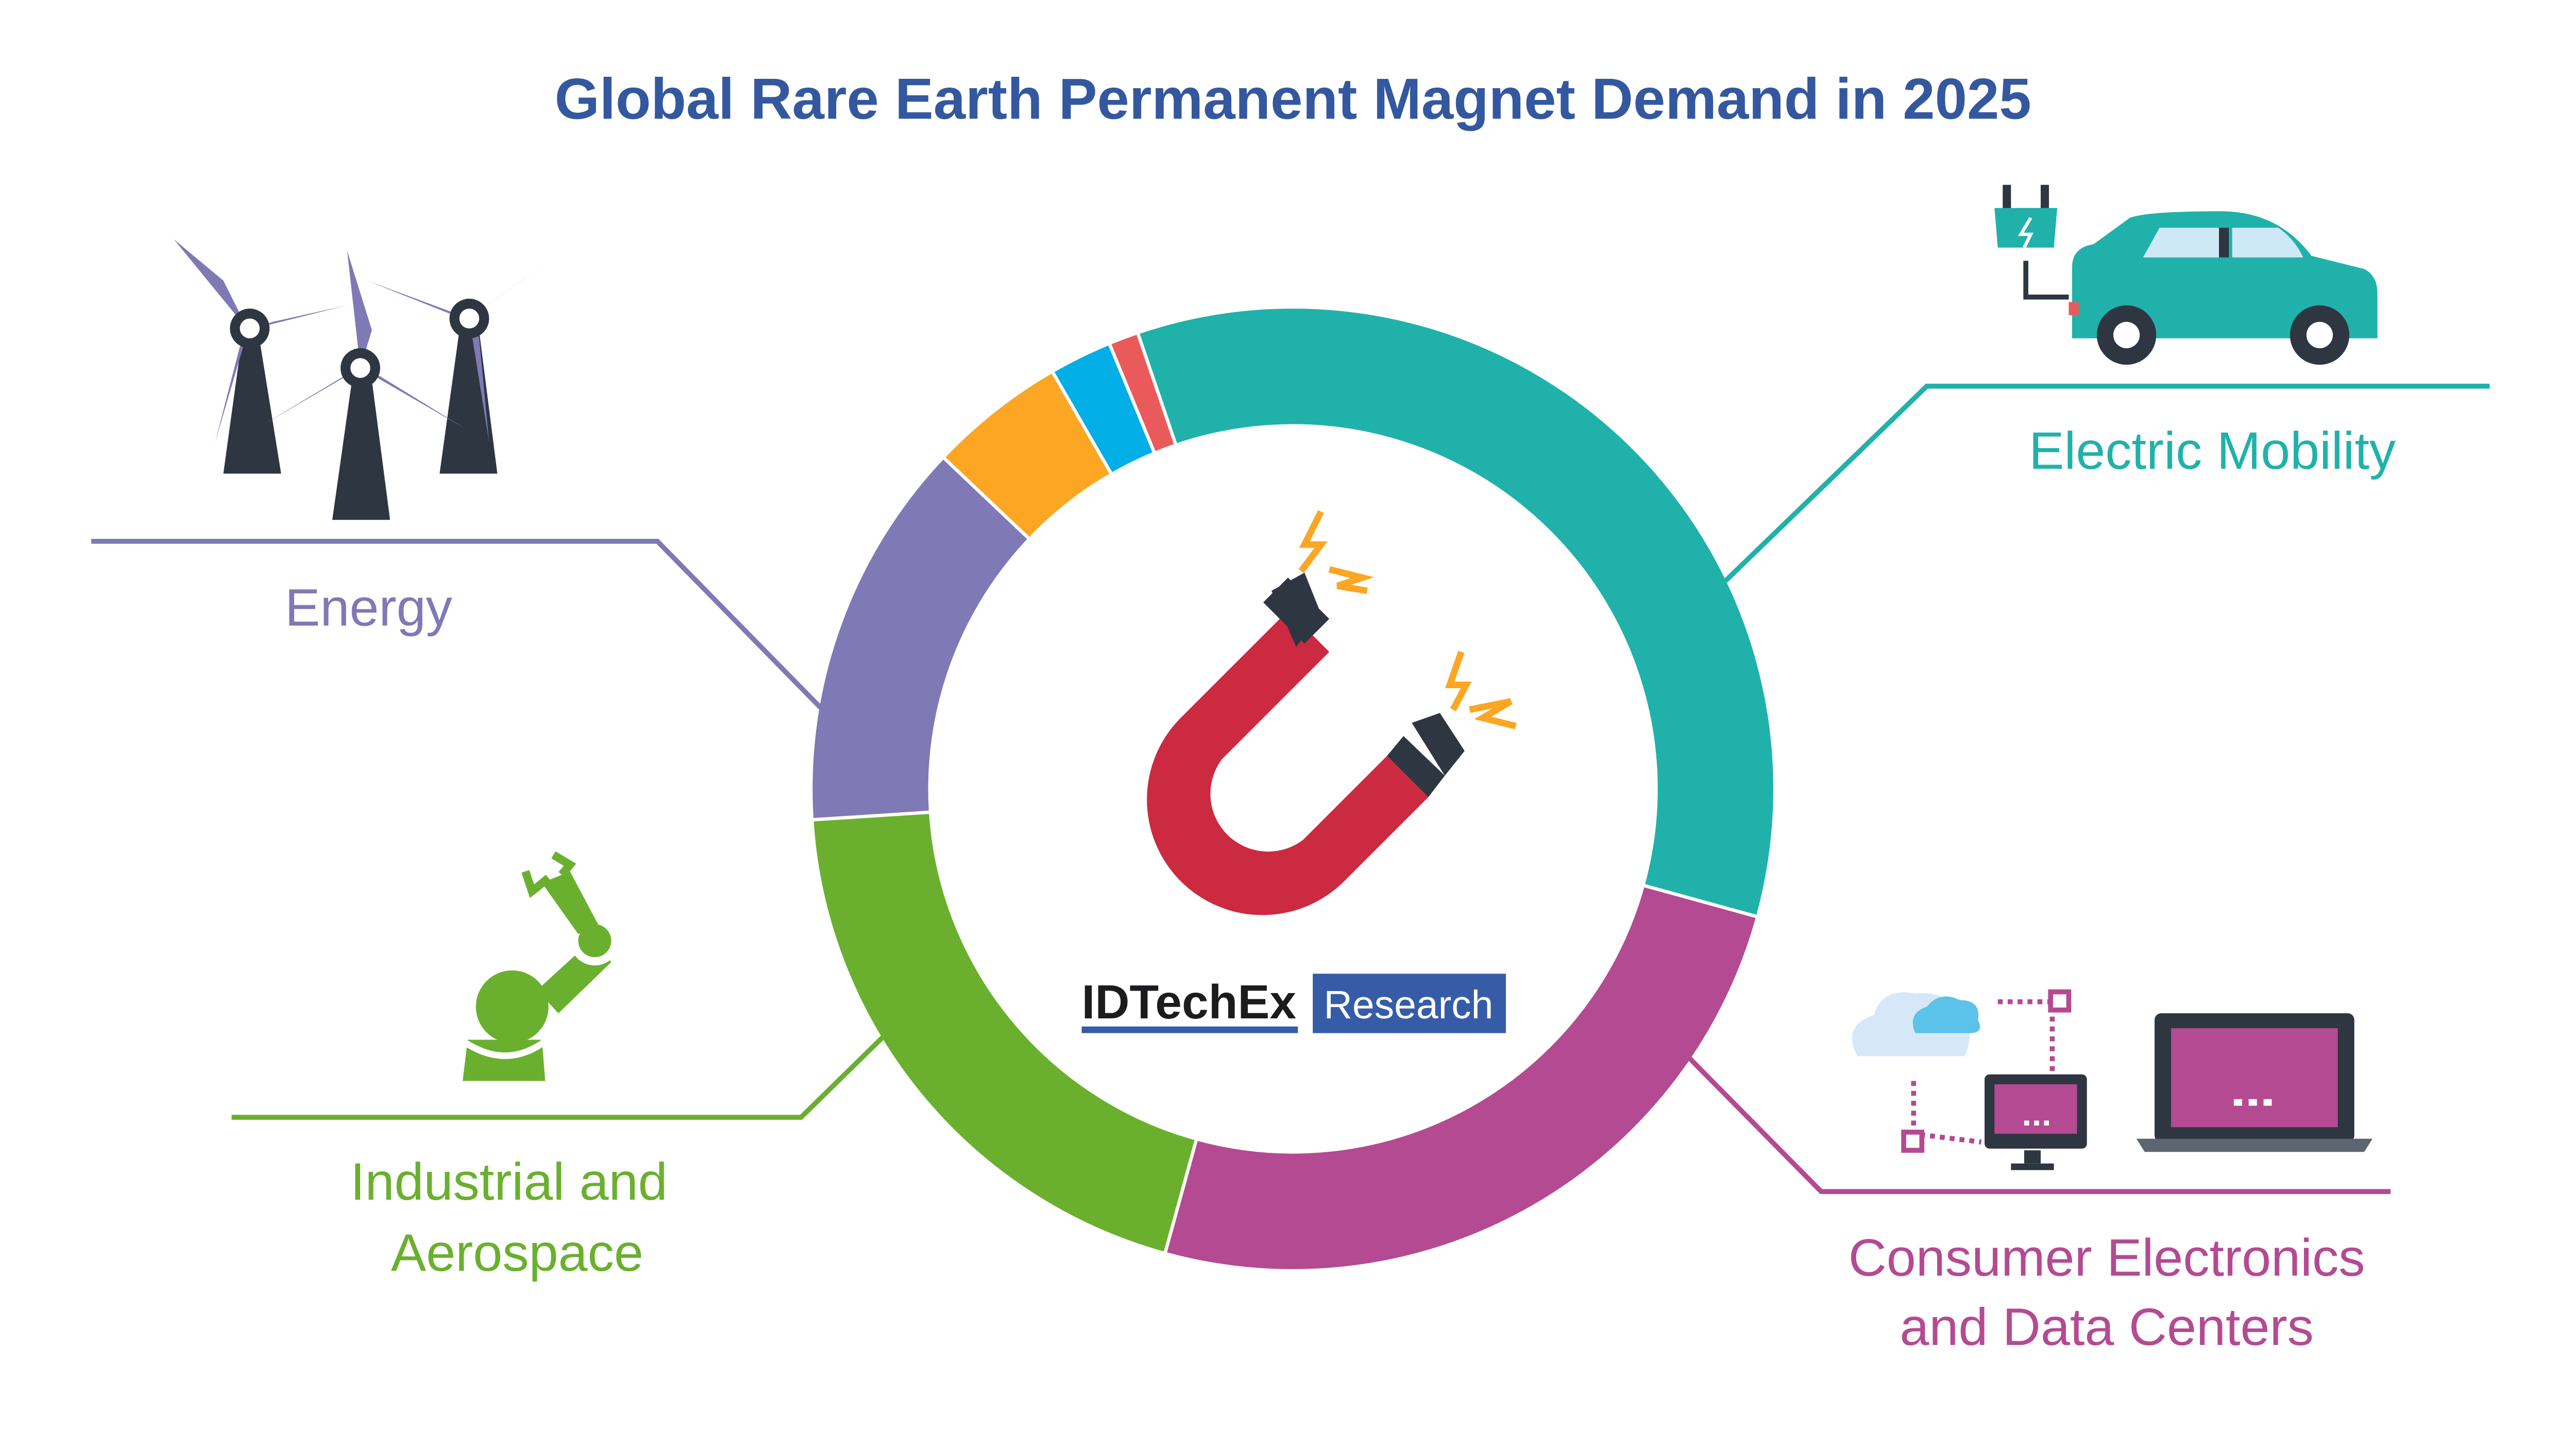 This screenshot has width=2576, height=1449. I want to click on wind-turbine-icon, so click(368, 380).